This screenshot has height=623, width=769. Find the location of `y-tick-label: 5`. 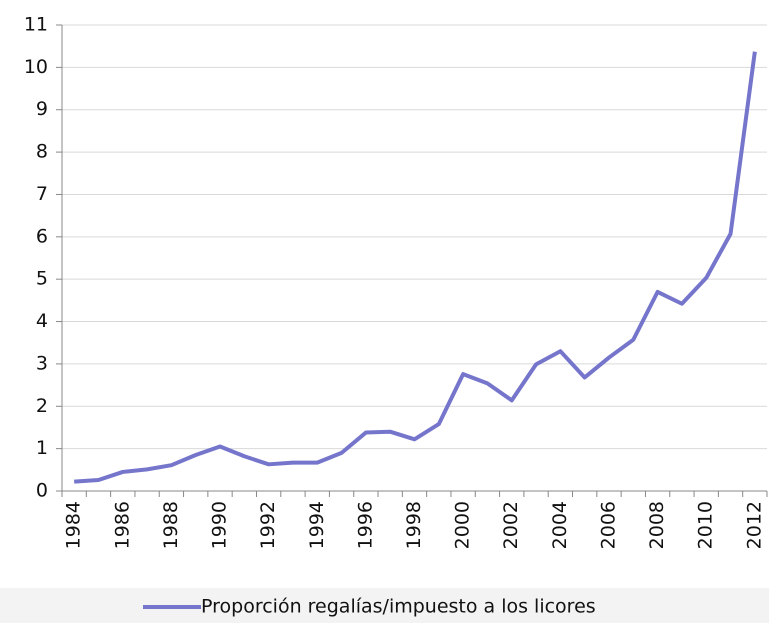

y-tick-label: 5 is located at coordinates (42, 279).